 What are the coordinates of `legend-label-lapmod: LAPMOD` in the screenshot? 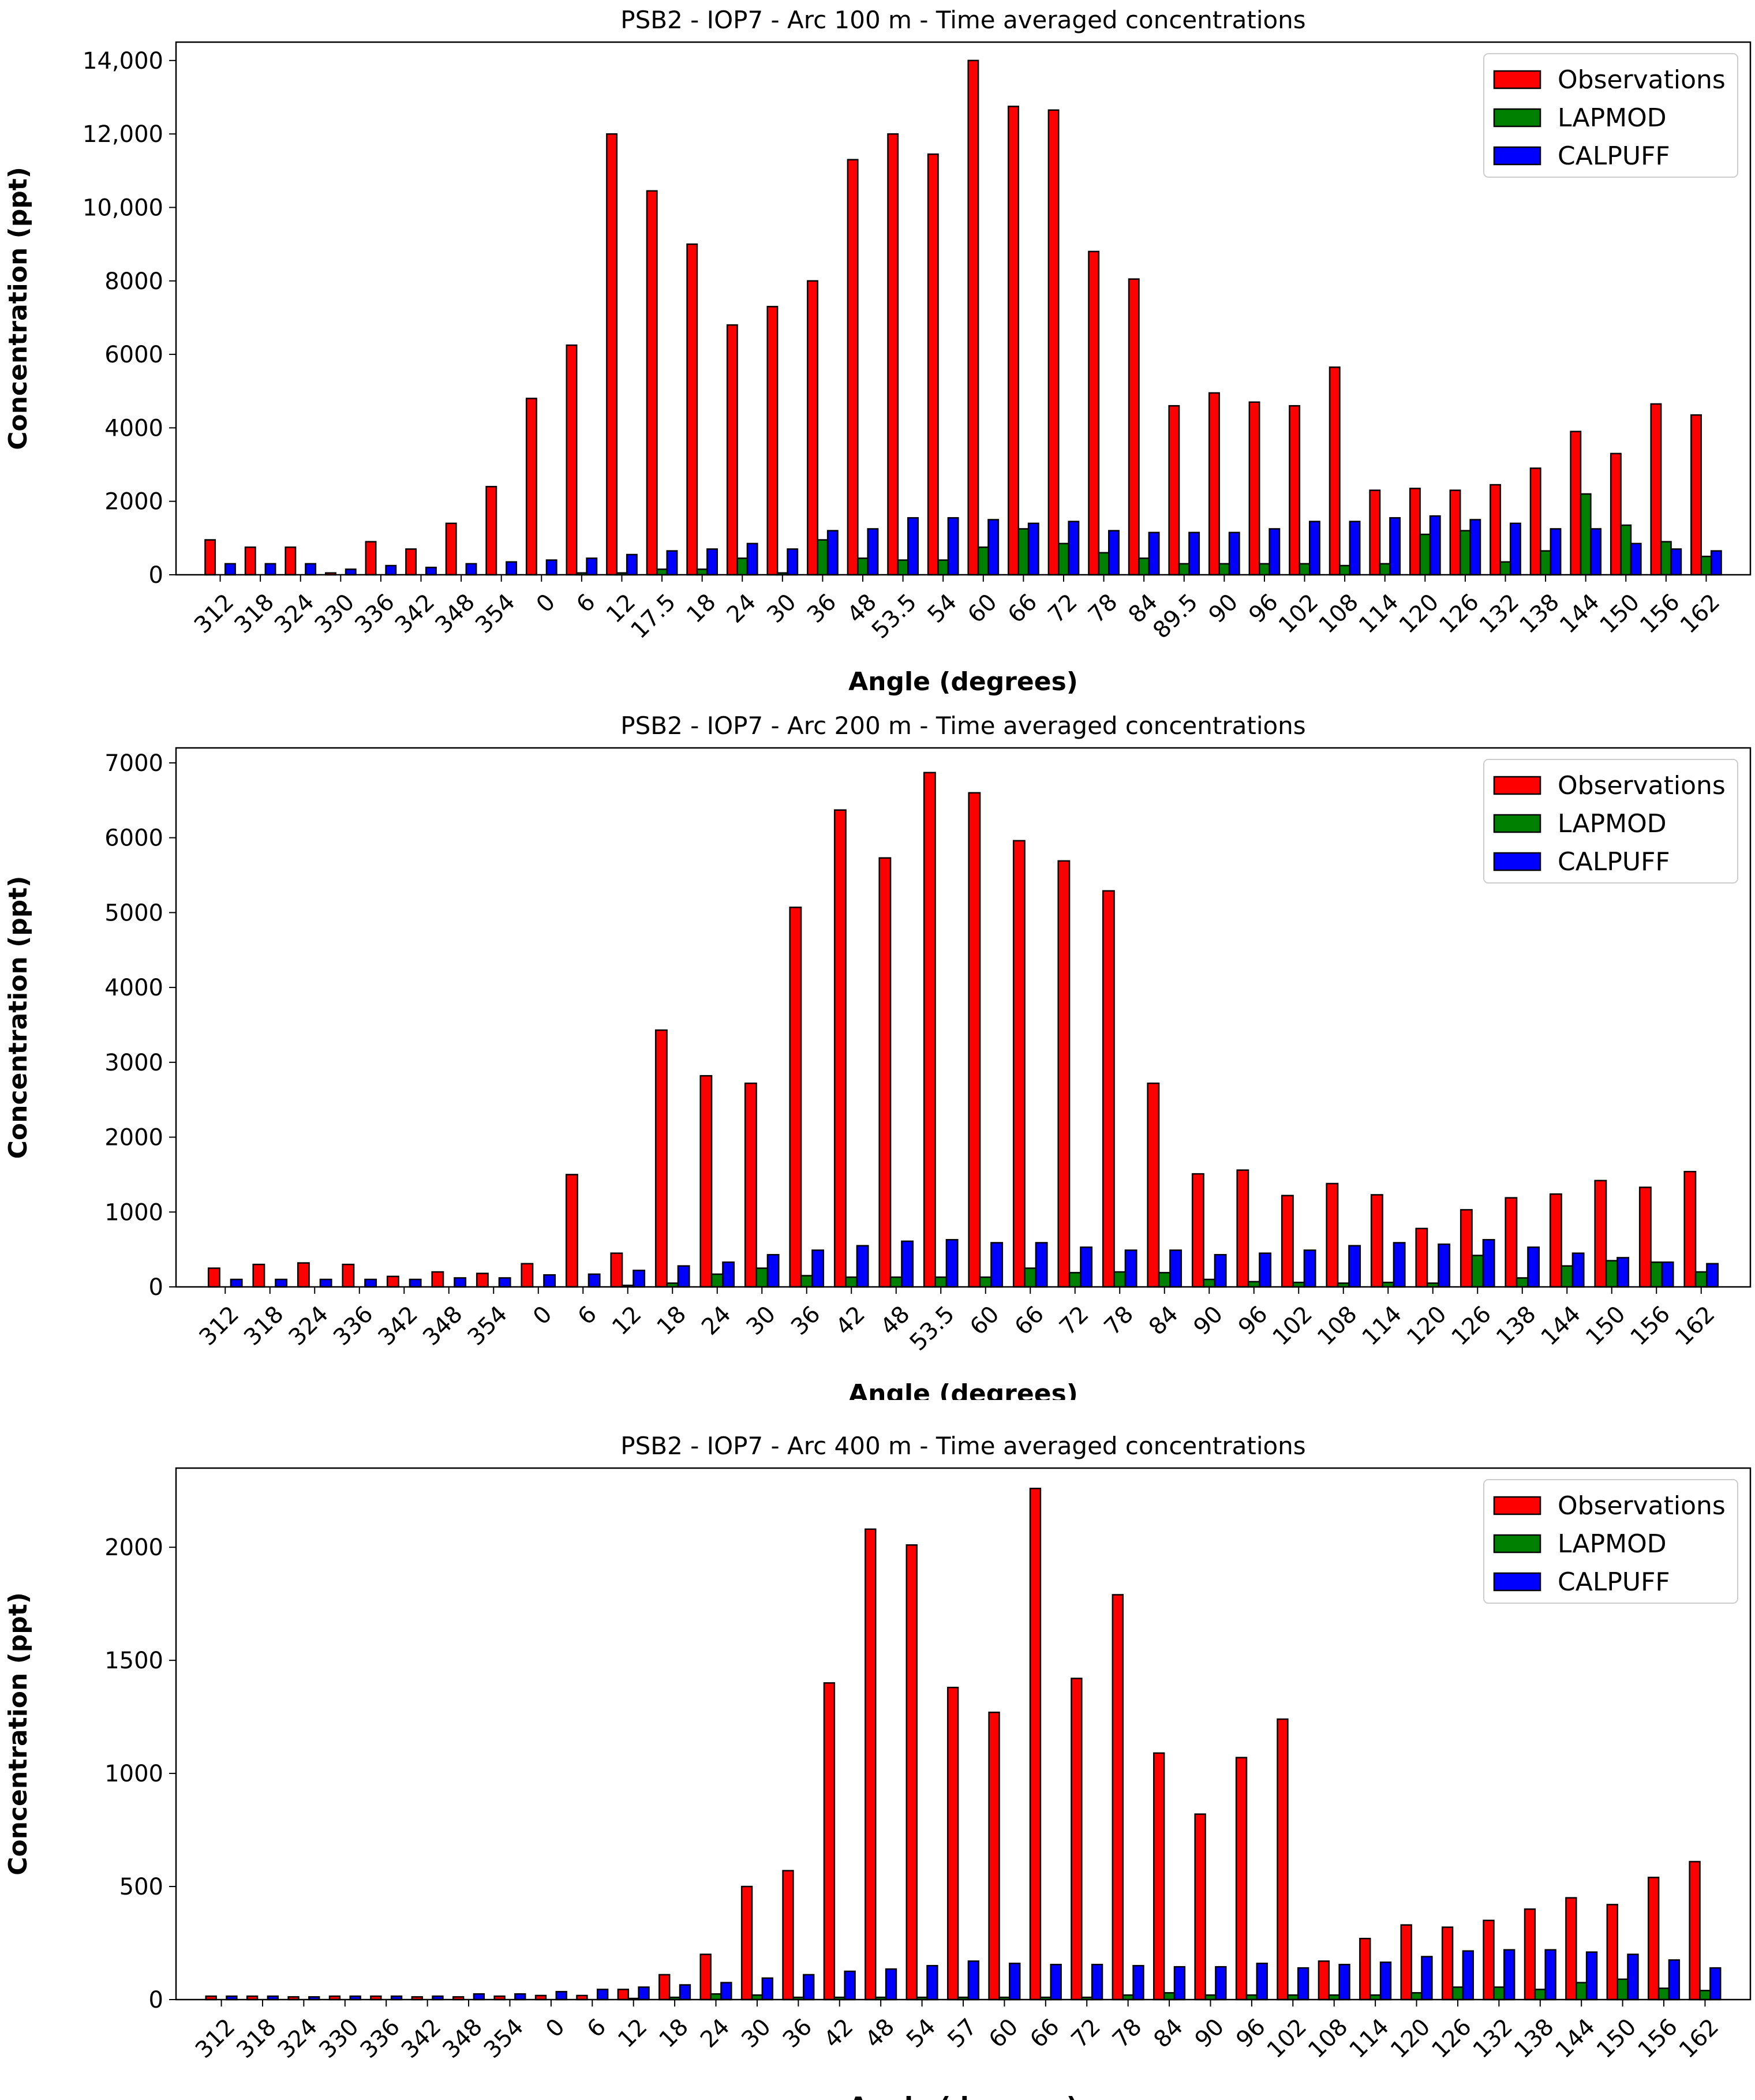 It's located at (1612, 823).